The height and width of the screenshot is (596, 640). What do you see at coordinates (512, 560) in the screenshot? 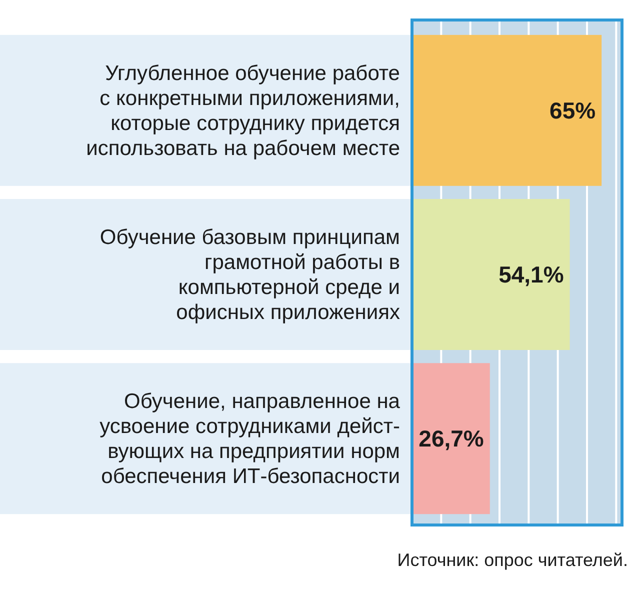
I see `text: Источник: опрос читателей.` at bounding box center [512, 560].